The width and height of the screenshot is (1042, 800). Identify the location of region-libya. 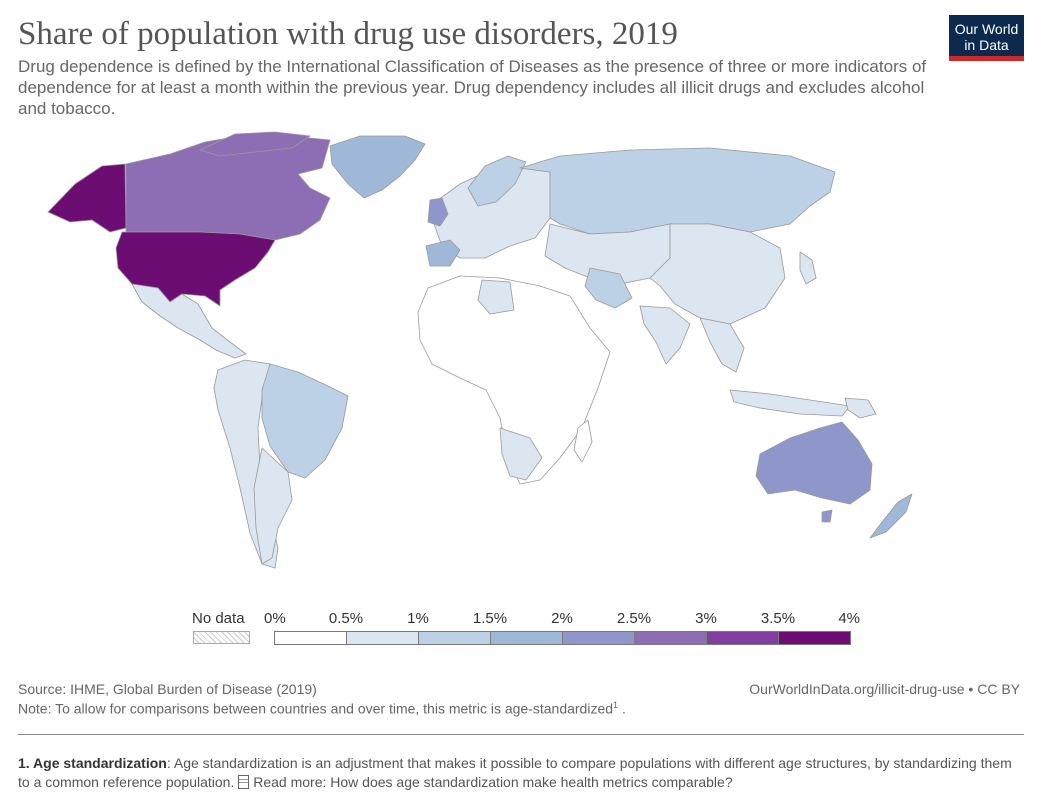
(496, 297).